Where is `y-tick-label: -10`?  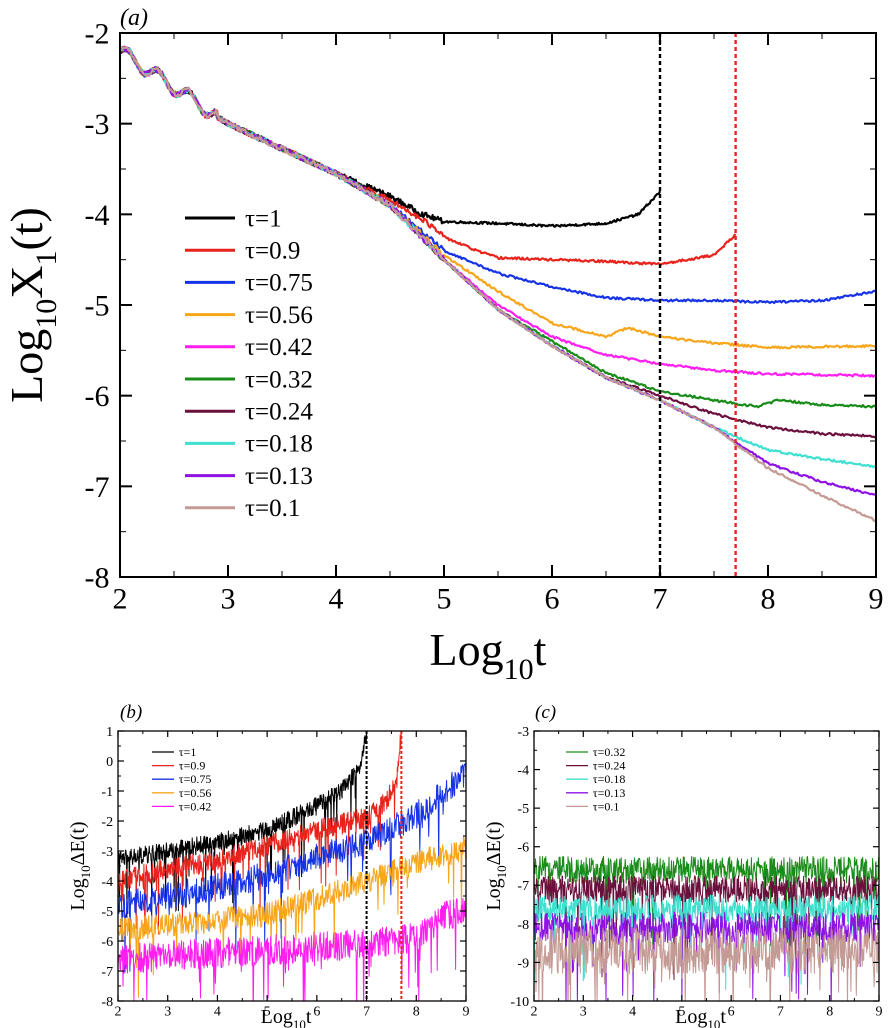
y-tick-label: -10 is located at coordinates (519, 1002).